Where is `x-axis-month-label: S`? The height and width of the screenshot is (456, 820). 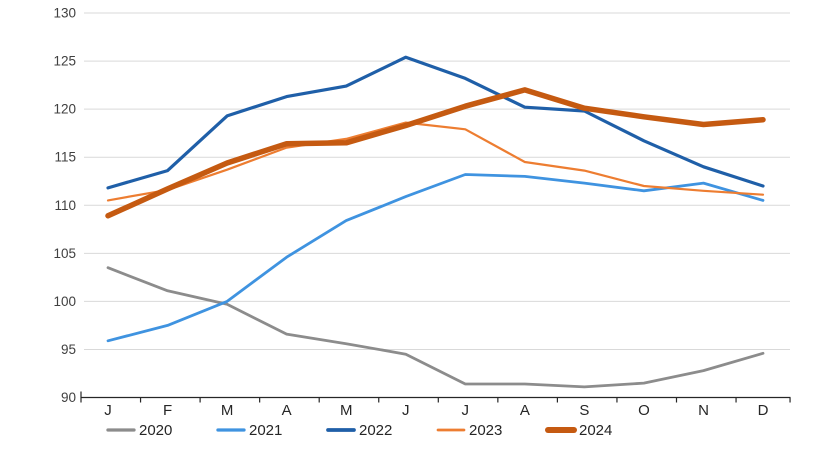 x-axis-month-label: S is located at coordinates (584, 410).